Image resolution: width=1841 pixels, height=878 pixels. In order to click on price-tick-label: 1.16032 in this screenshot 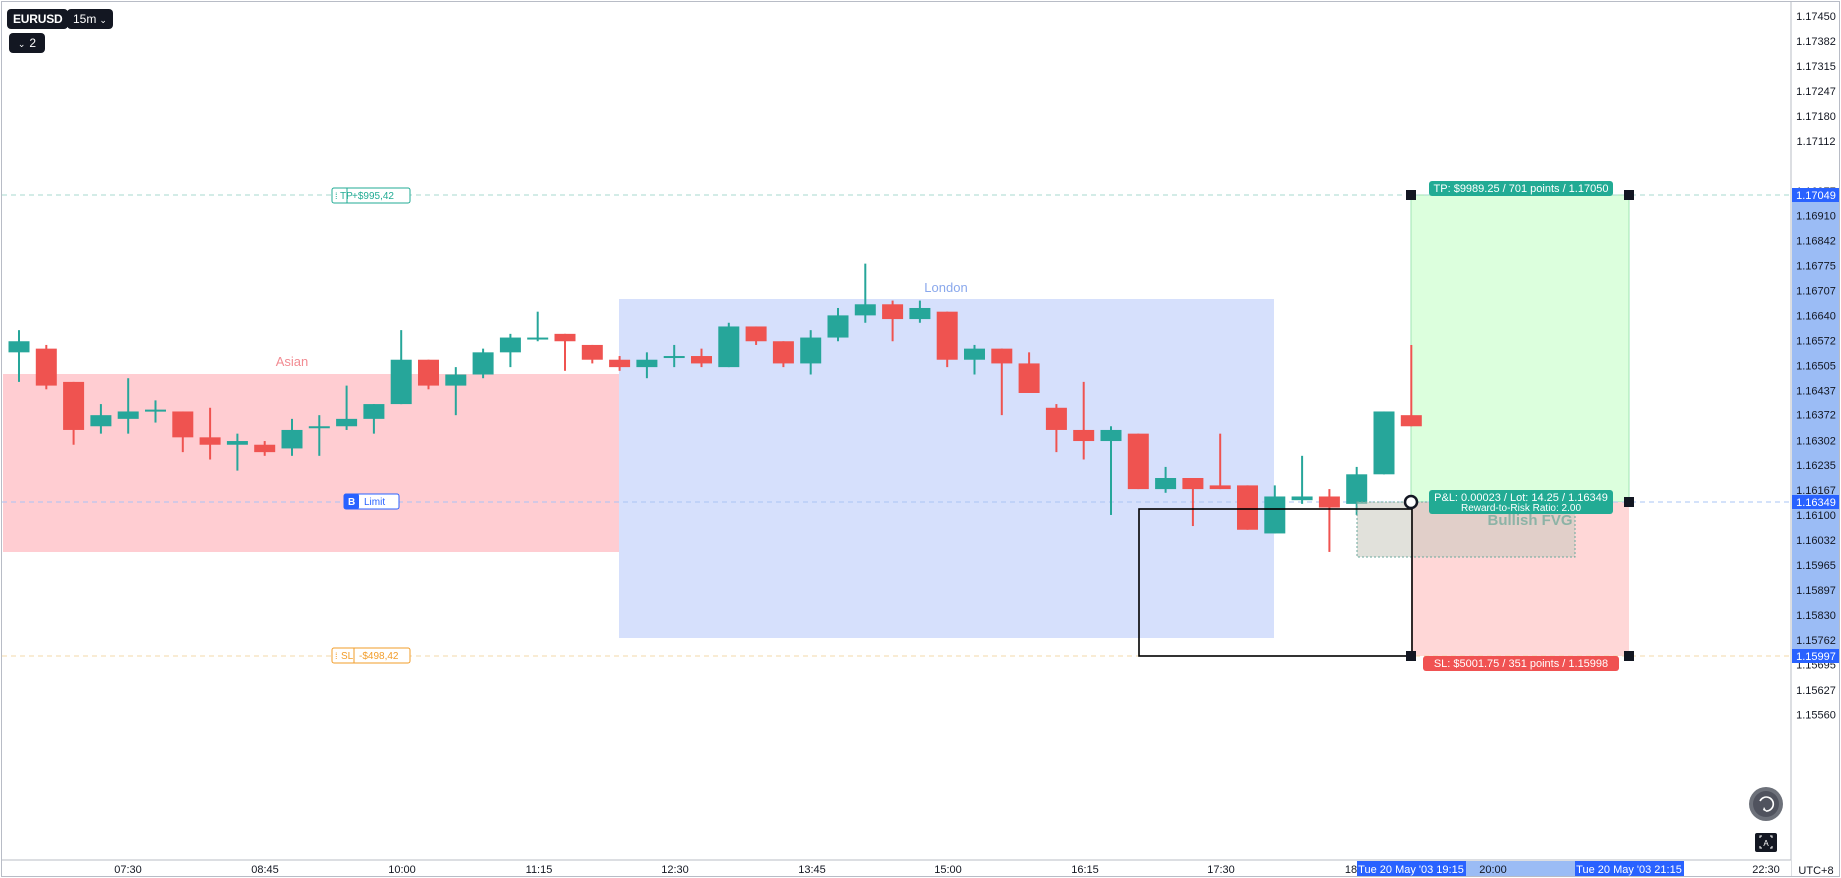, I will do `click(1816, 541)`.